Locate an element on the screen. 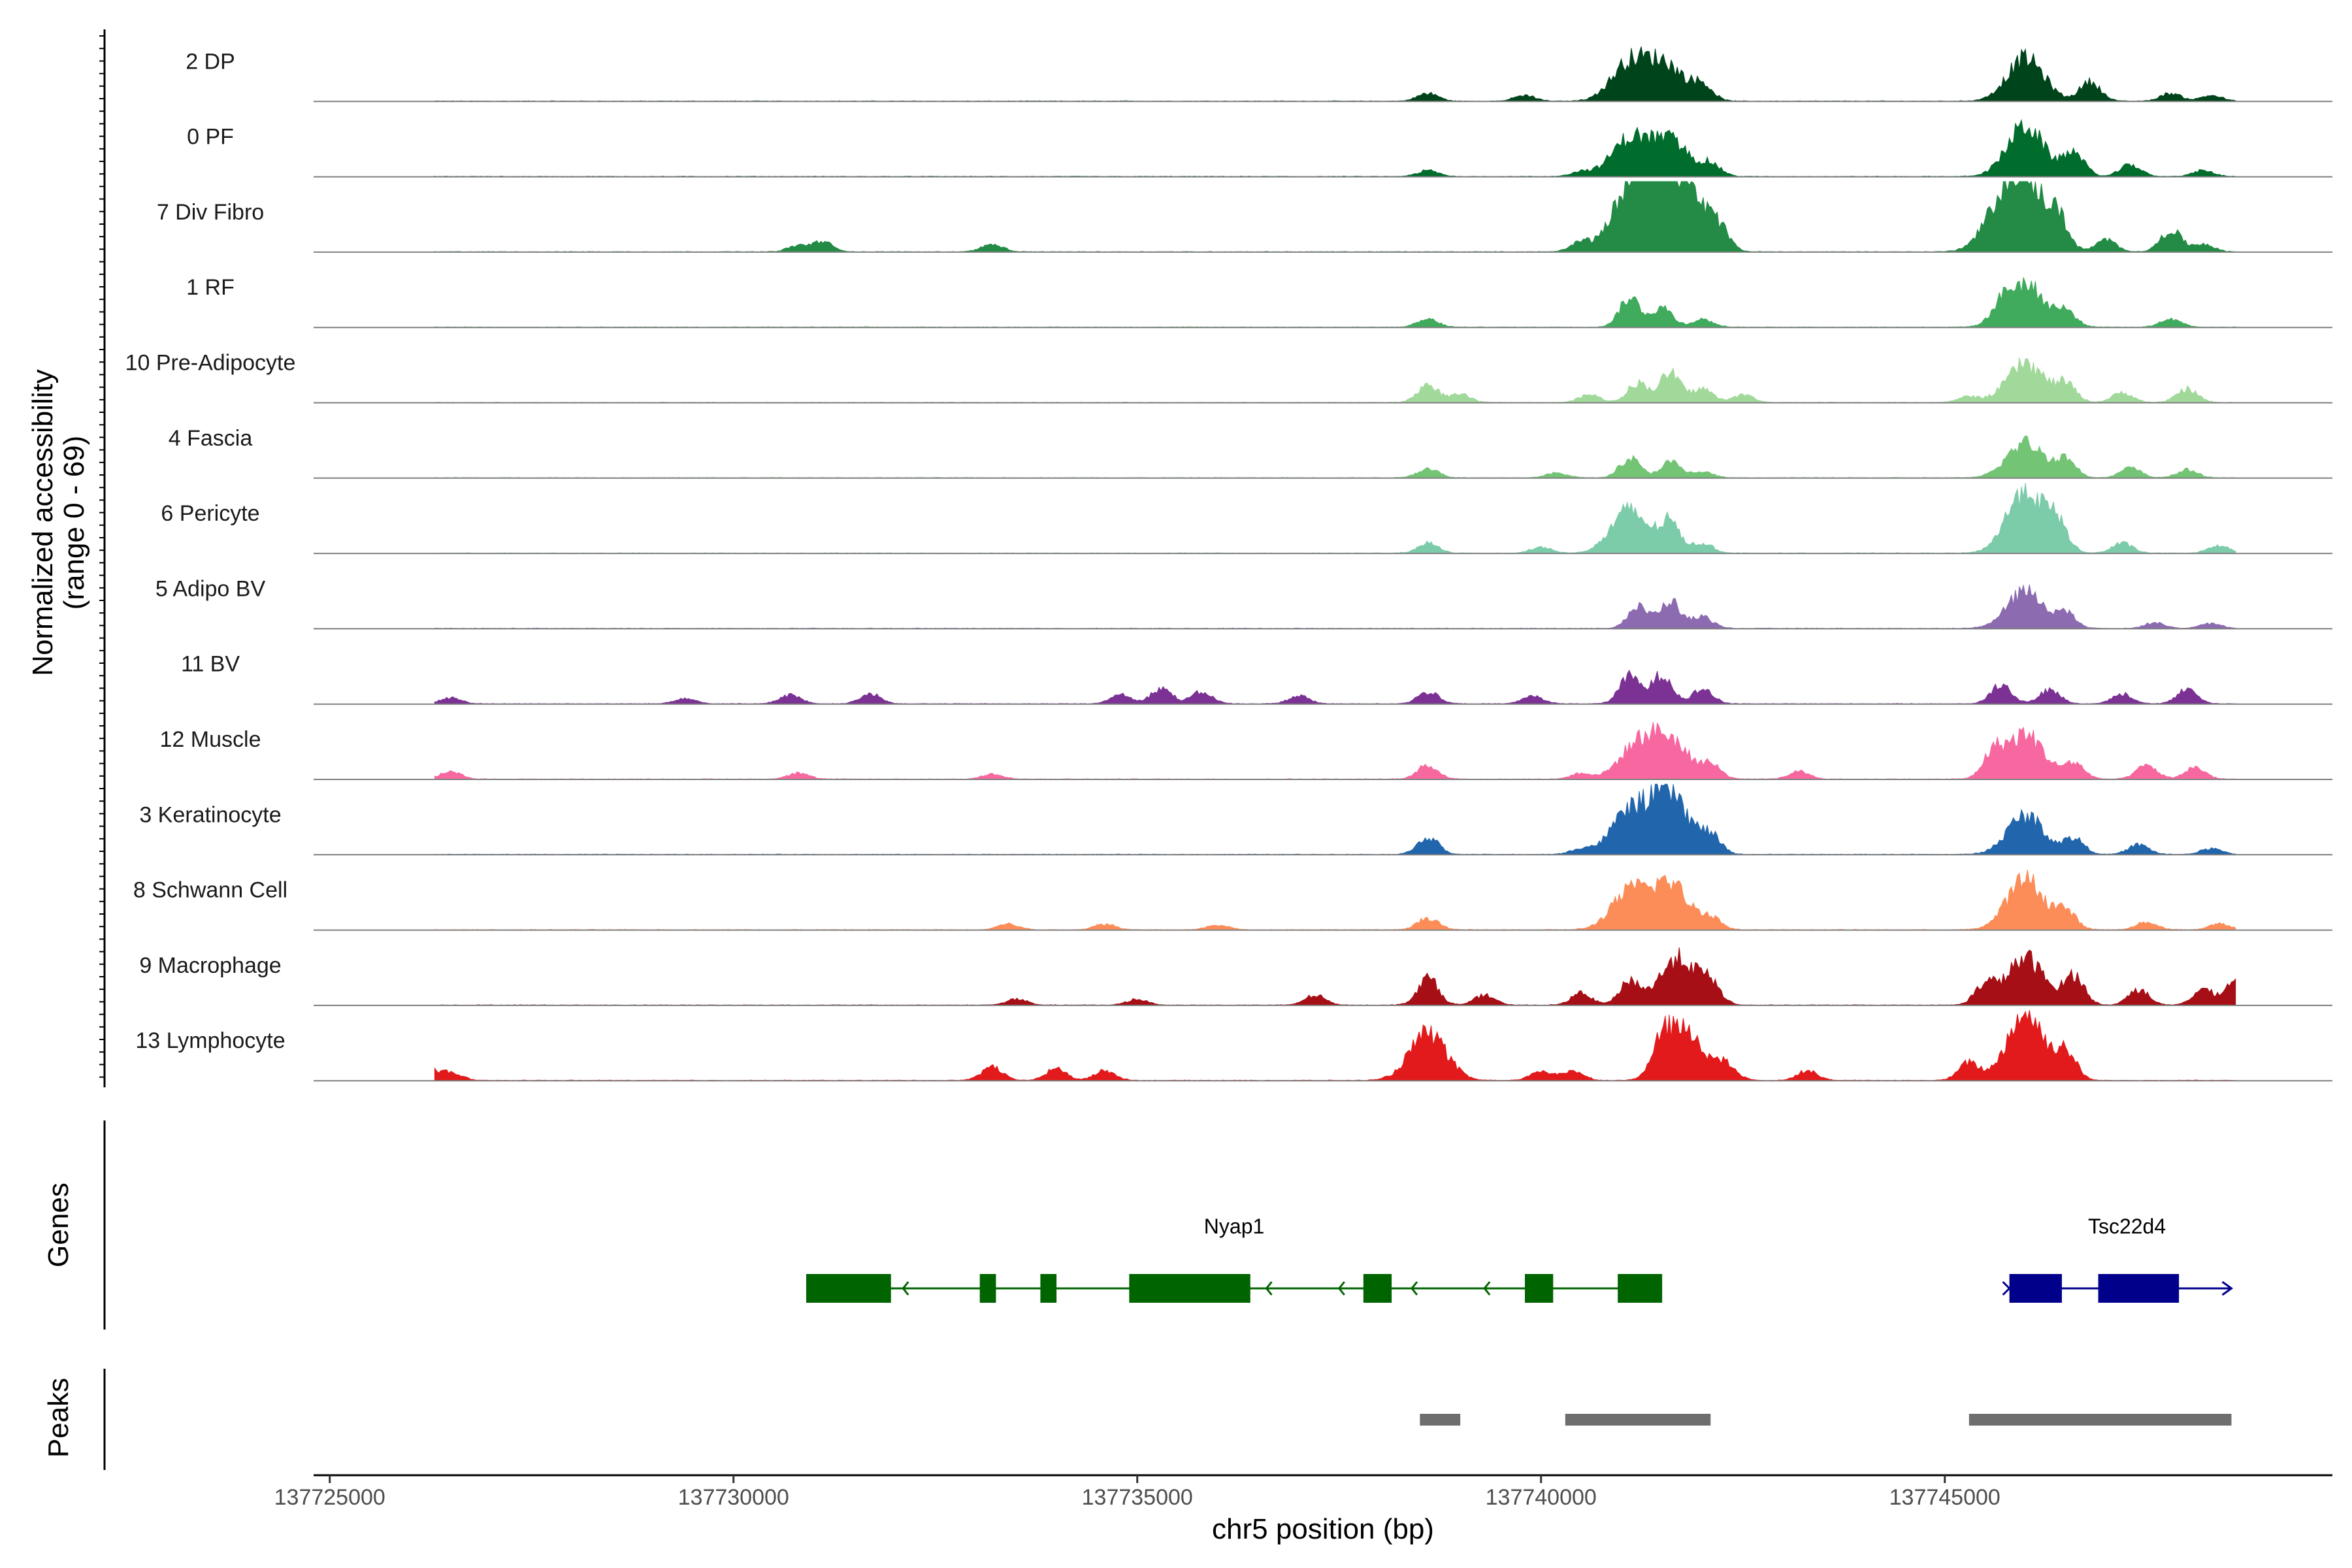  x-tick-label: 137735000 is located at coordinates (1137, 1497).